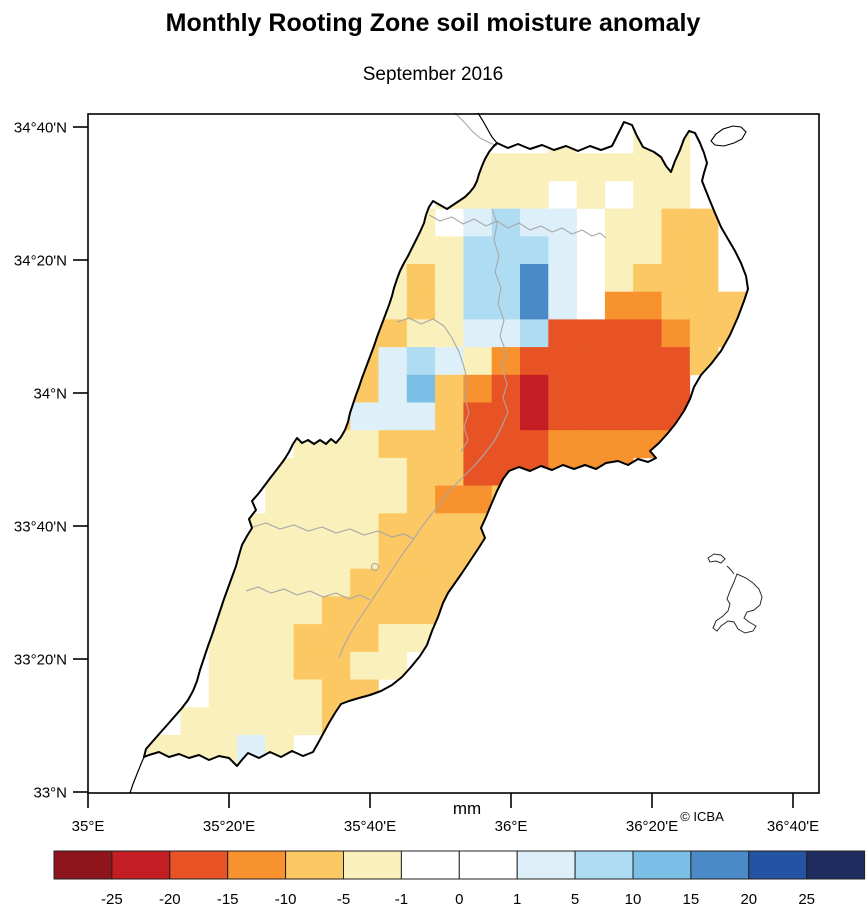 This screenshot has height=907, width=866. I want to click on colorbar: -25 -20 -15 -10 -5 -1 0 1 5 10 15 20 25, so click(459, 878).